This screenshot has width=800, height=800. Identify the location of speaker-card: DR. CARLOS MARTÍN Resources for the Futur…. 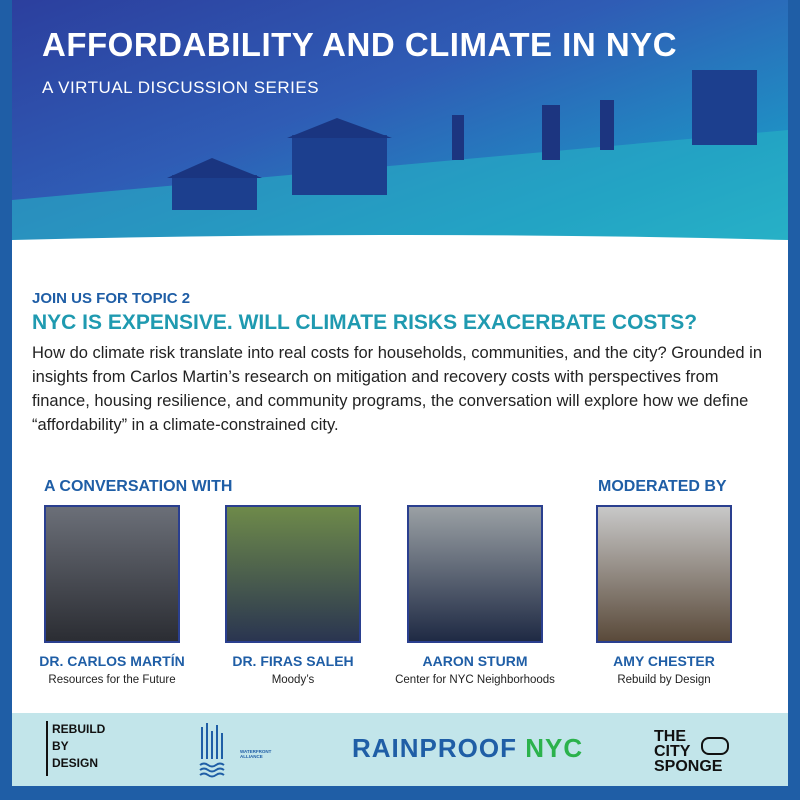
(112, 596).